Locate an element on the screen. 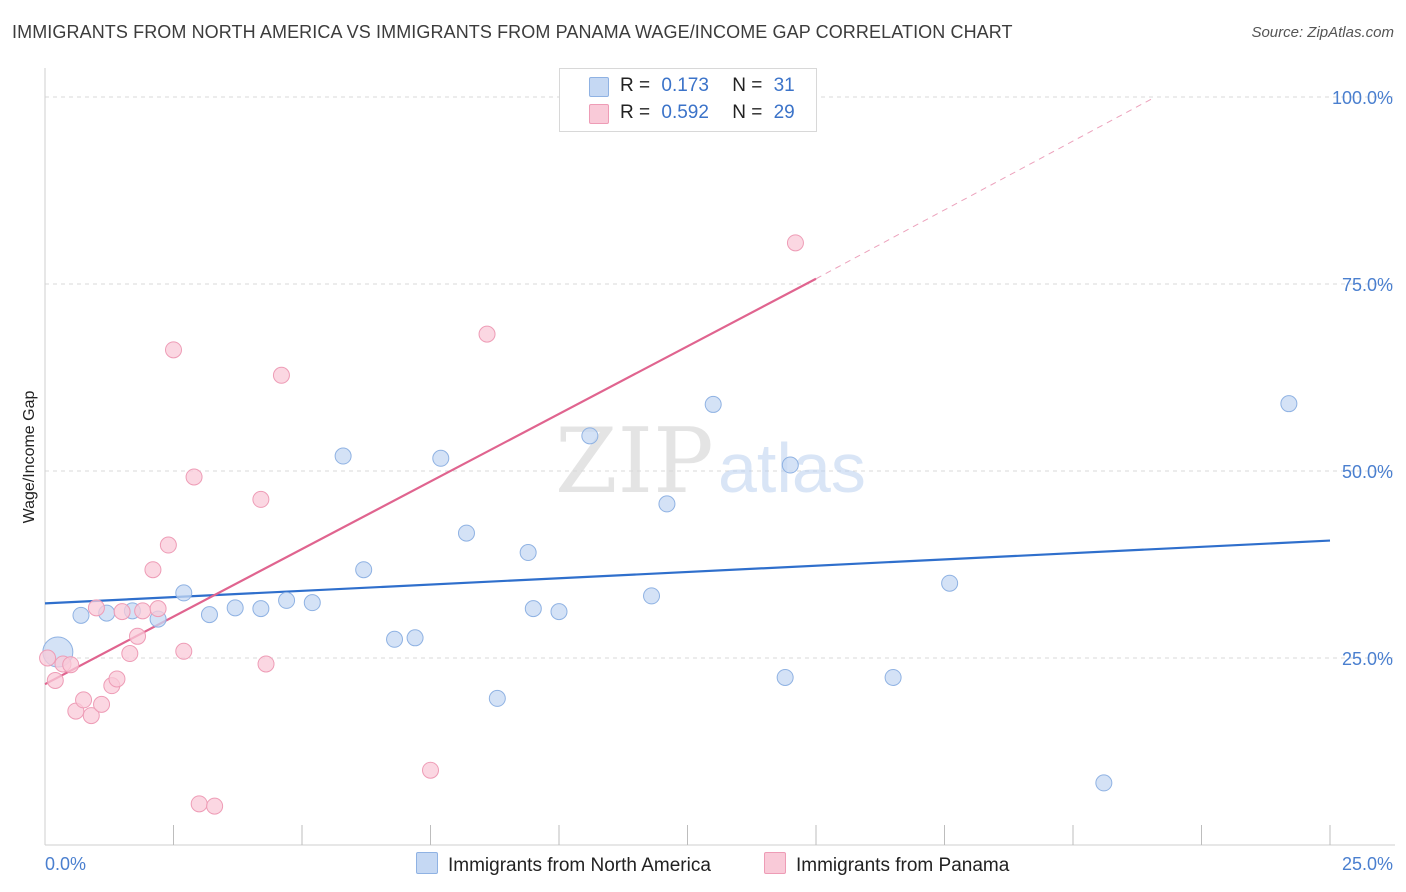 The height and width of the screenshot is (892, 1406). x-tick-label: 25.0% is located at coordinates (1367, 864).